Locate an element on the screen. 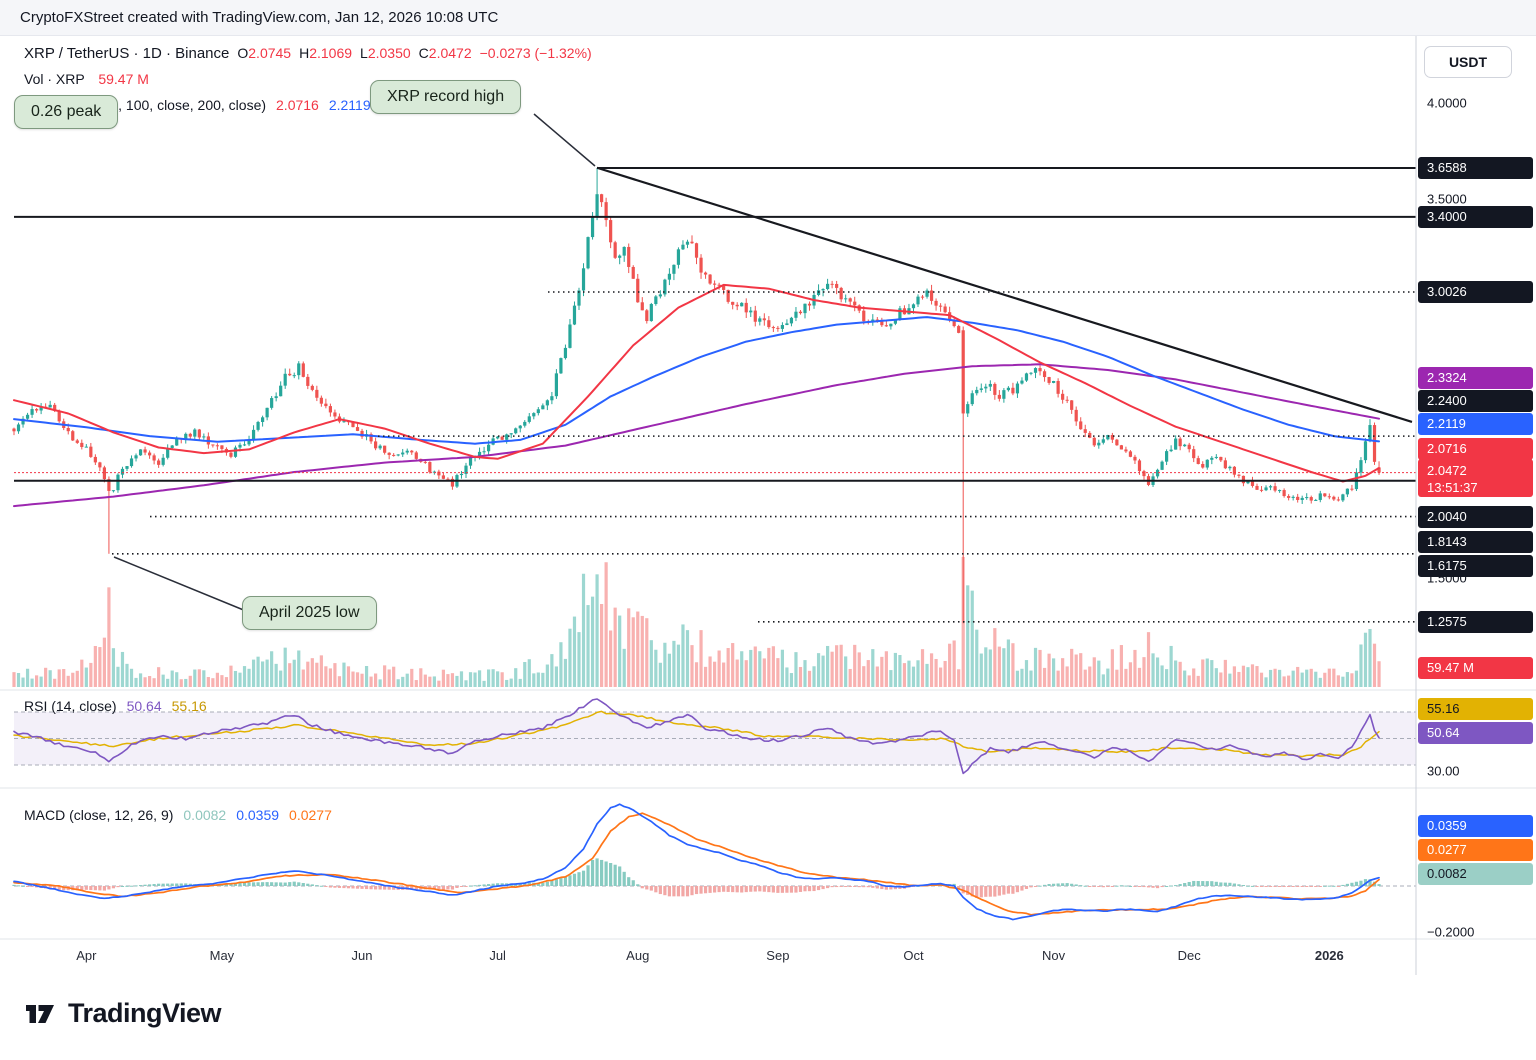  change-value: −0.0273 (−1.32%) is located at coordinates (535, 53).